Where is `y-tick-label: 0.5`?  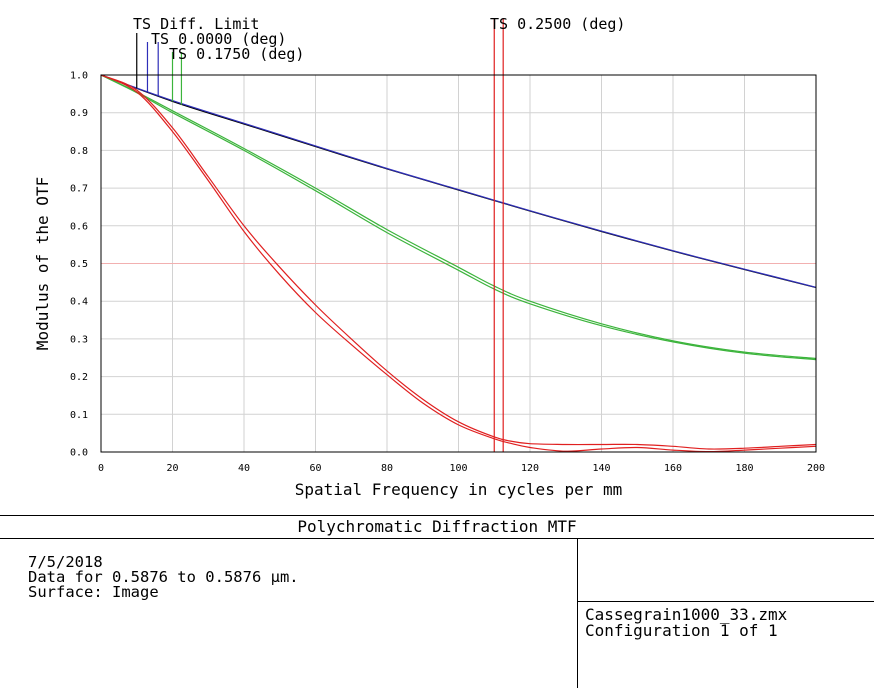
y-tick-label: 0.5 is located at coordinates (79, 264).